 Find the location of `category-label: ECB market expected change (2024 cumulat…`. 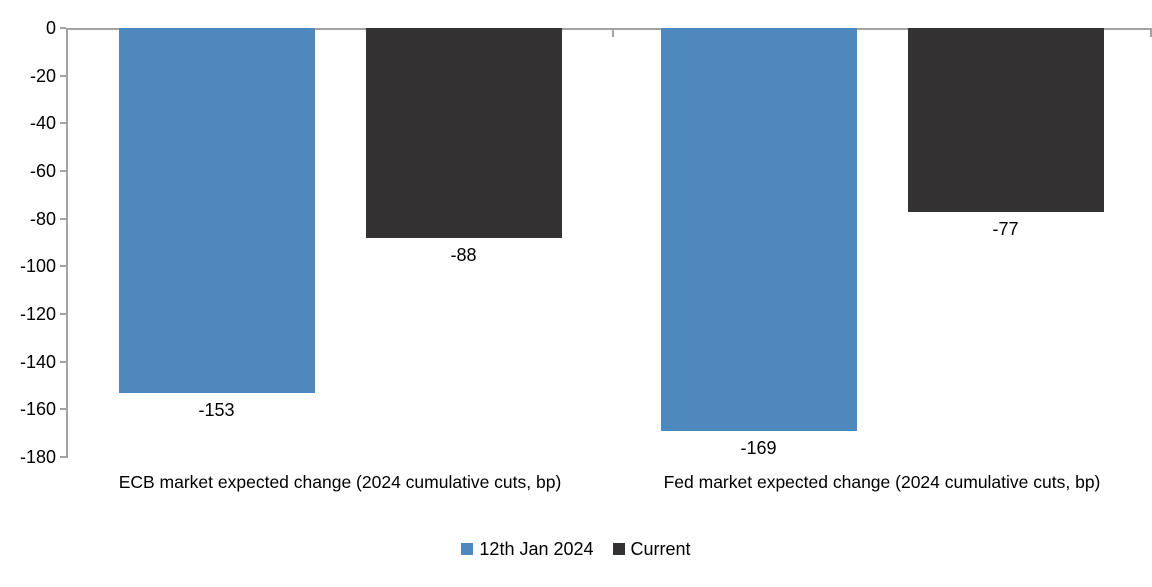

category-label: ECB market expected change (2024 cumulat… is located at coordinates (340, 482).